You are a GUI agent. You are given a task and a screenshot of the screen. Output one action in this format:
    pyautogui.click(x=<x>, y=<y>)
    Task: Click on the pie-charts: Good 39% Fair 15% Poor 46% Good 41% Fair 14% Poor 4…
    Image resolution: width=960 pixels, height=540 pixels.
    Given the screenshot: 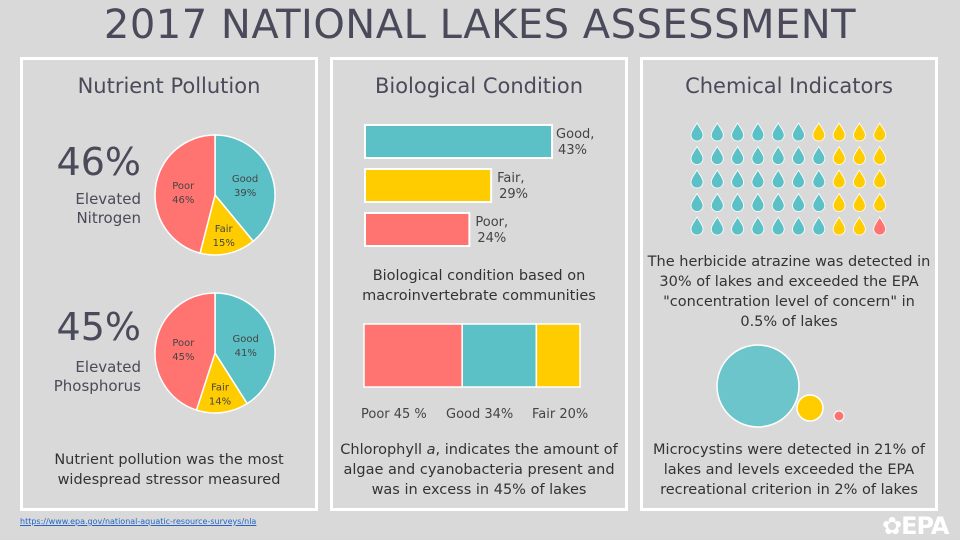 What is the action you would take?
    pyautogui.click(x=215, y=274)
    